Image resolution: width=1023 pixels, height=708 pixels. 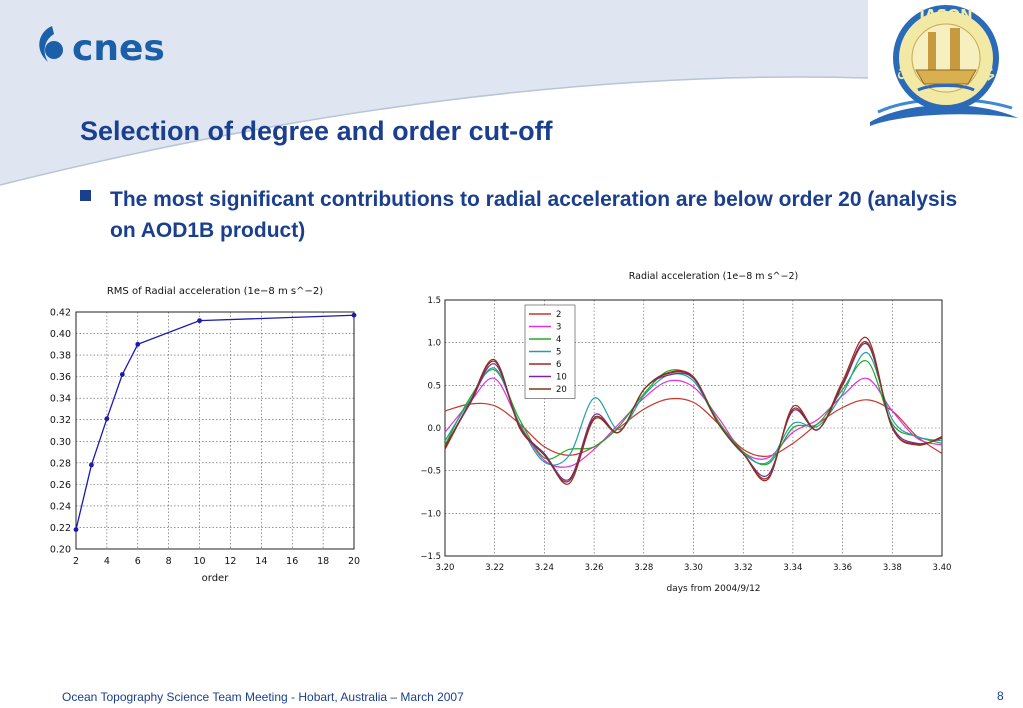 I want to click on y-tick-label: 0.26, so click(x=60, y=485).